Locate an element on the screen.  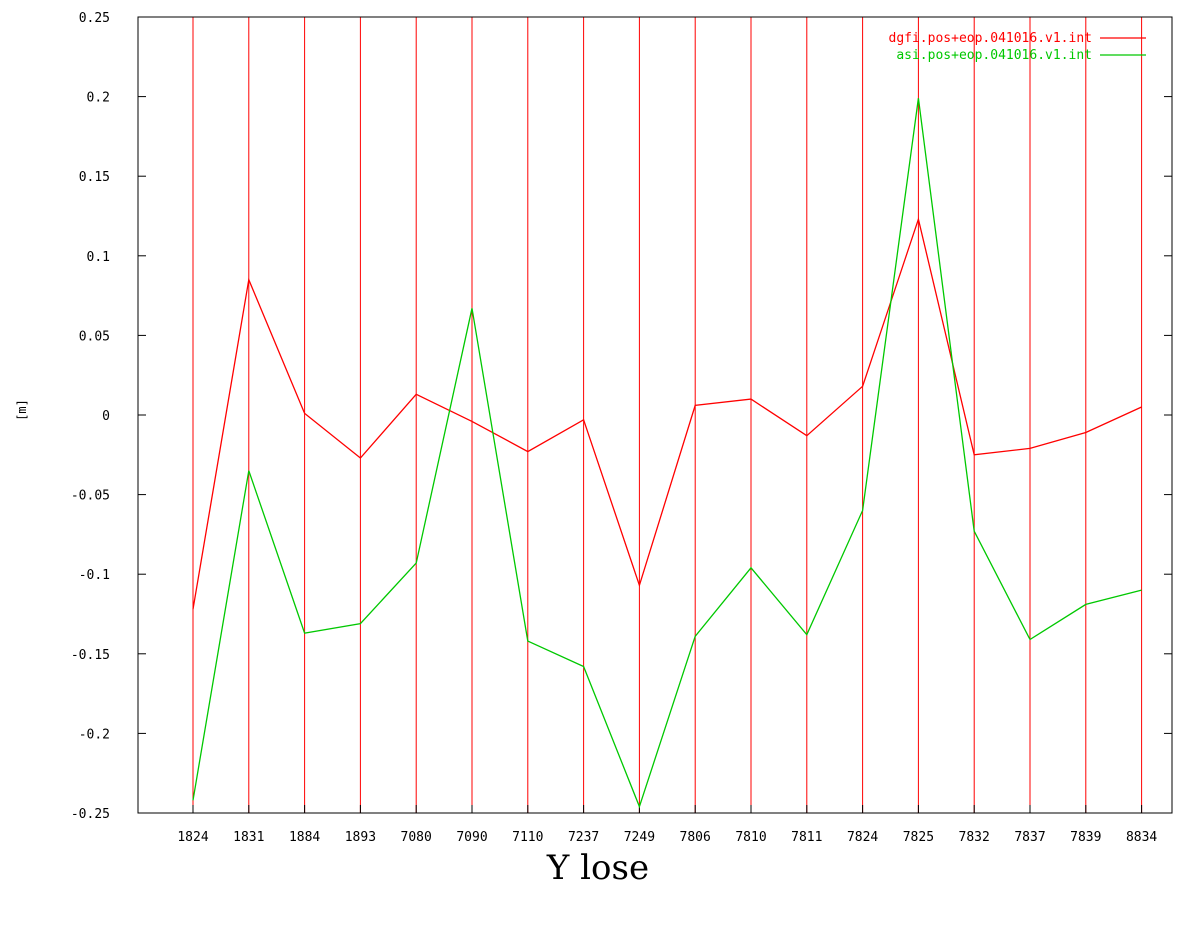
y-axis-label: [m] is located at coordinates (22, 410).